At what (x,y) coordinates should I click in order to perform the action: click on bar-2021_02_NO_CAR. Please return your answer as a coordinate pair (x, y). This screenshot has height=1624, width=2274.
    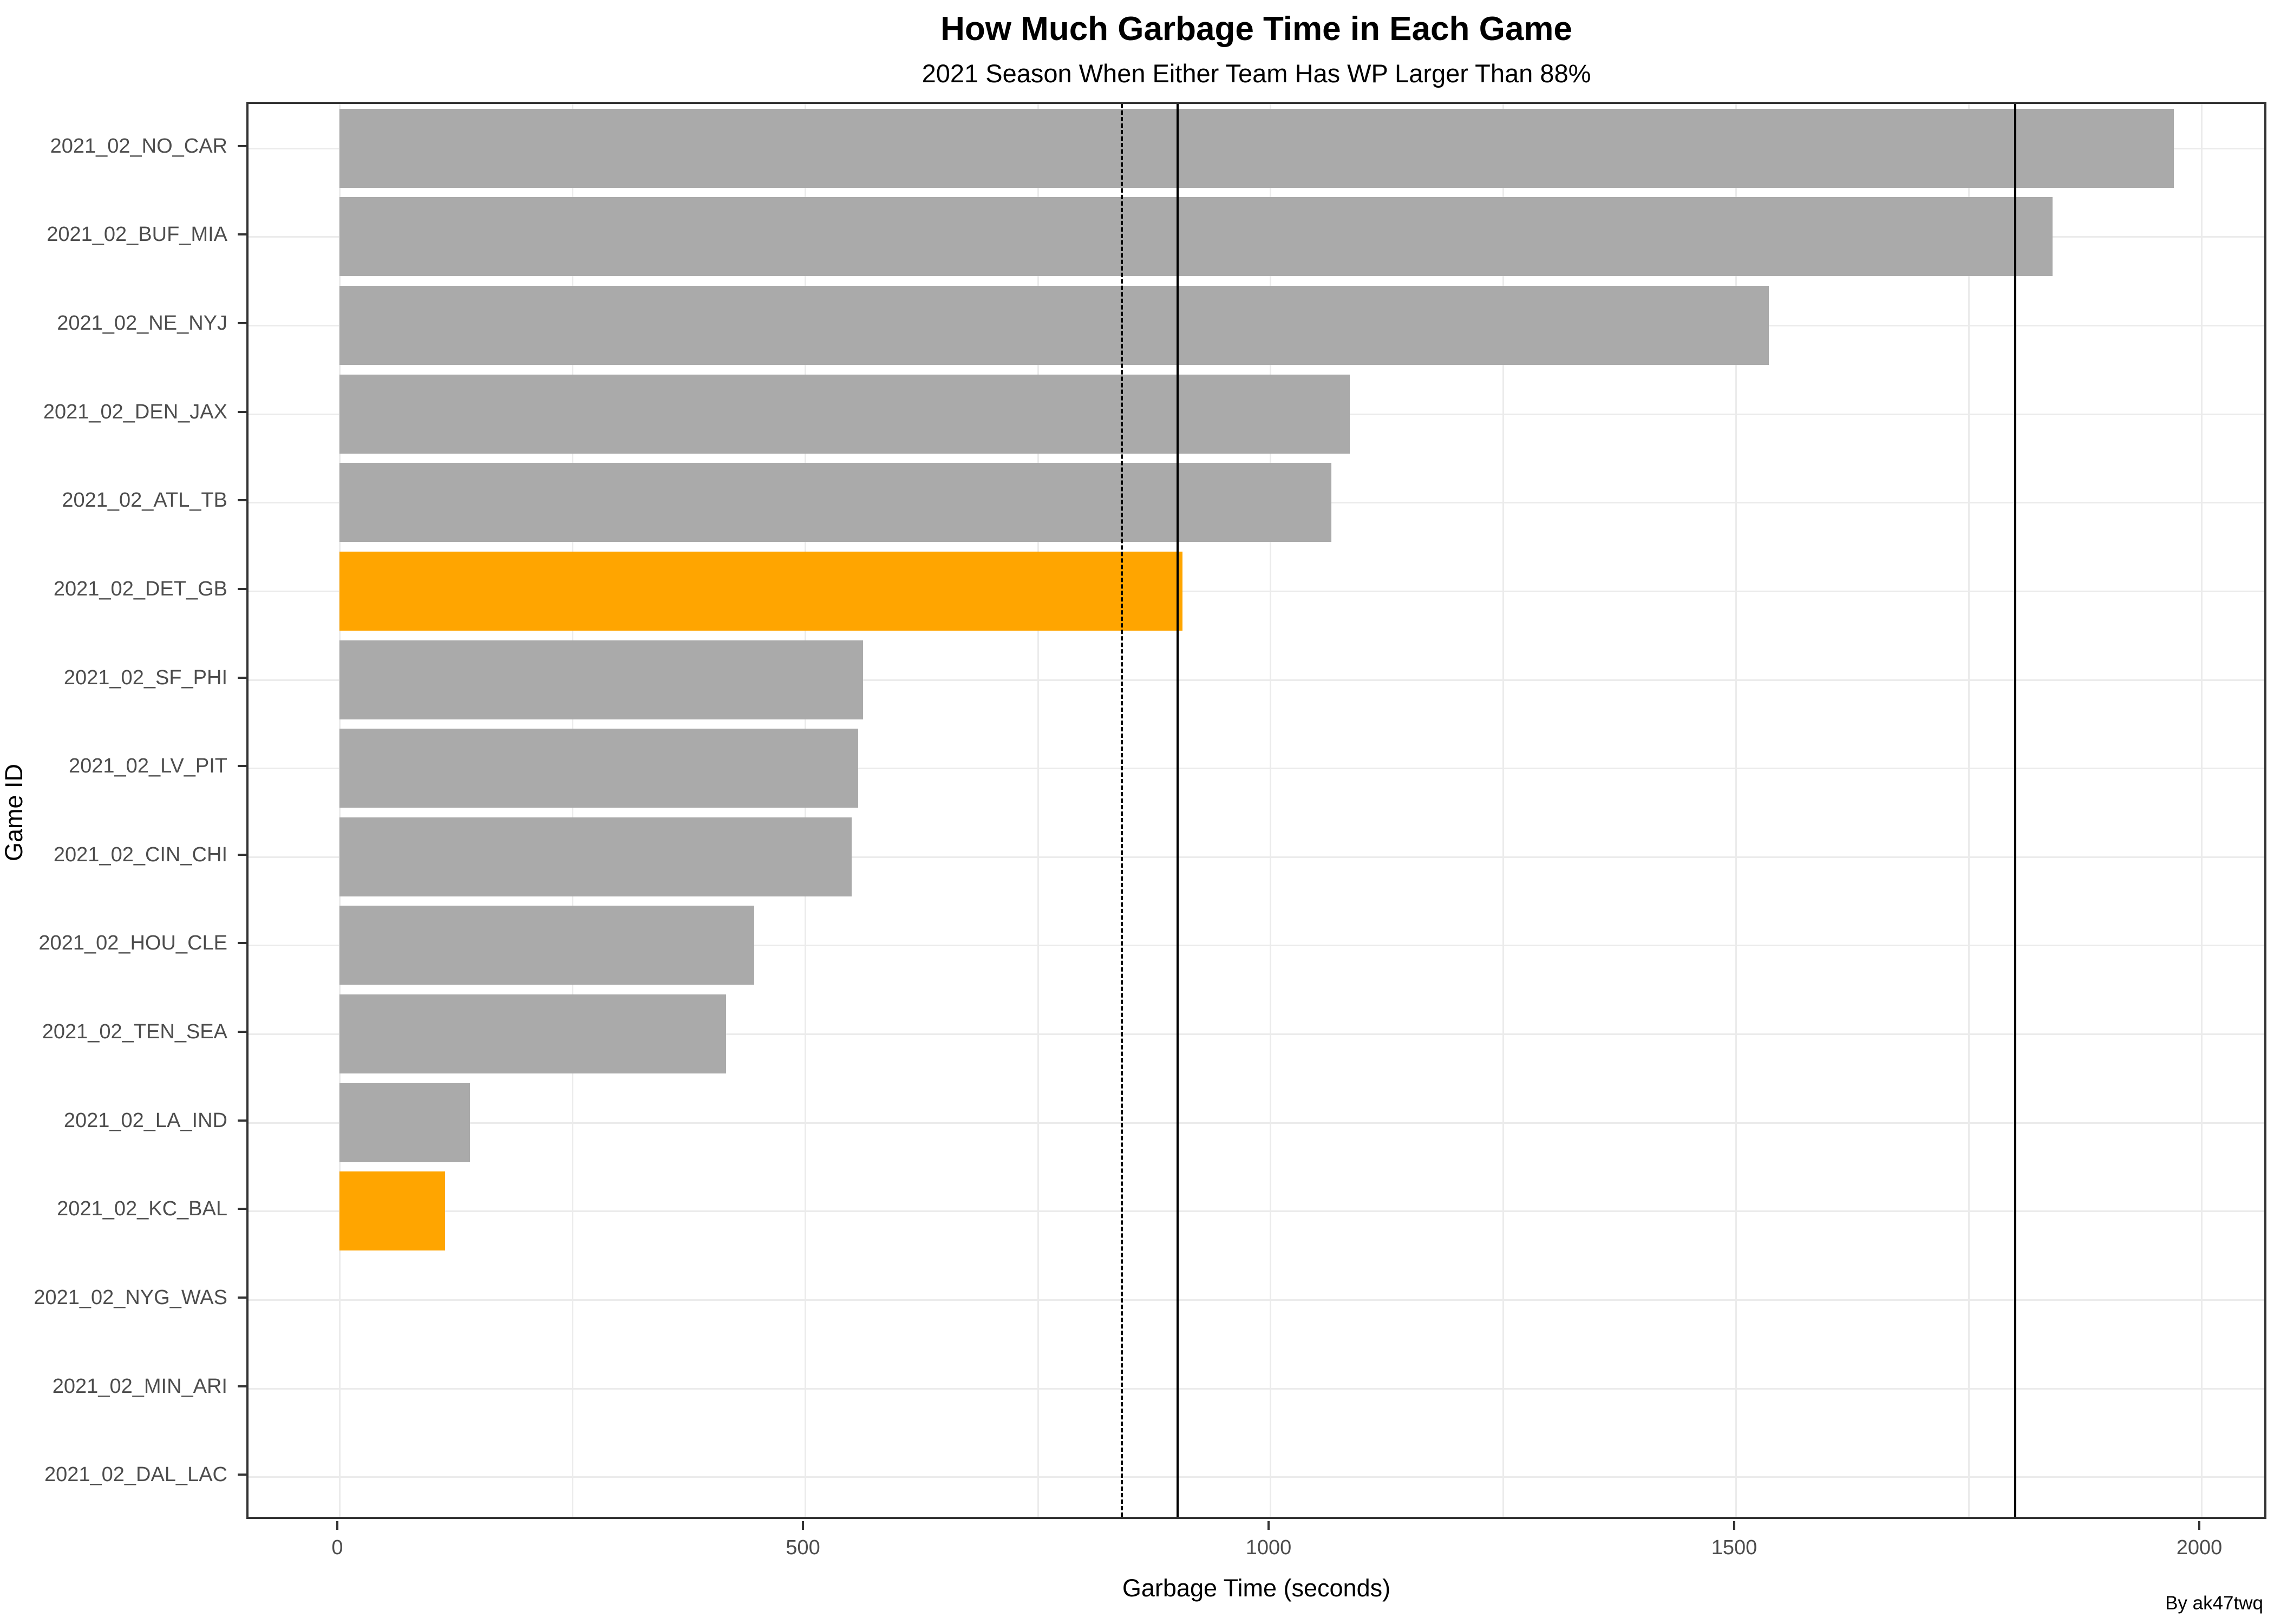
    Looking at the image, I should click on (1256, 148).